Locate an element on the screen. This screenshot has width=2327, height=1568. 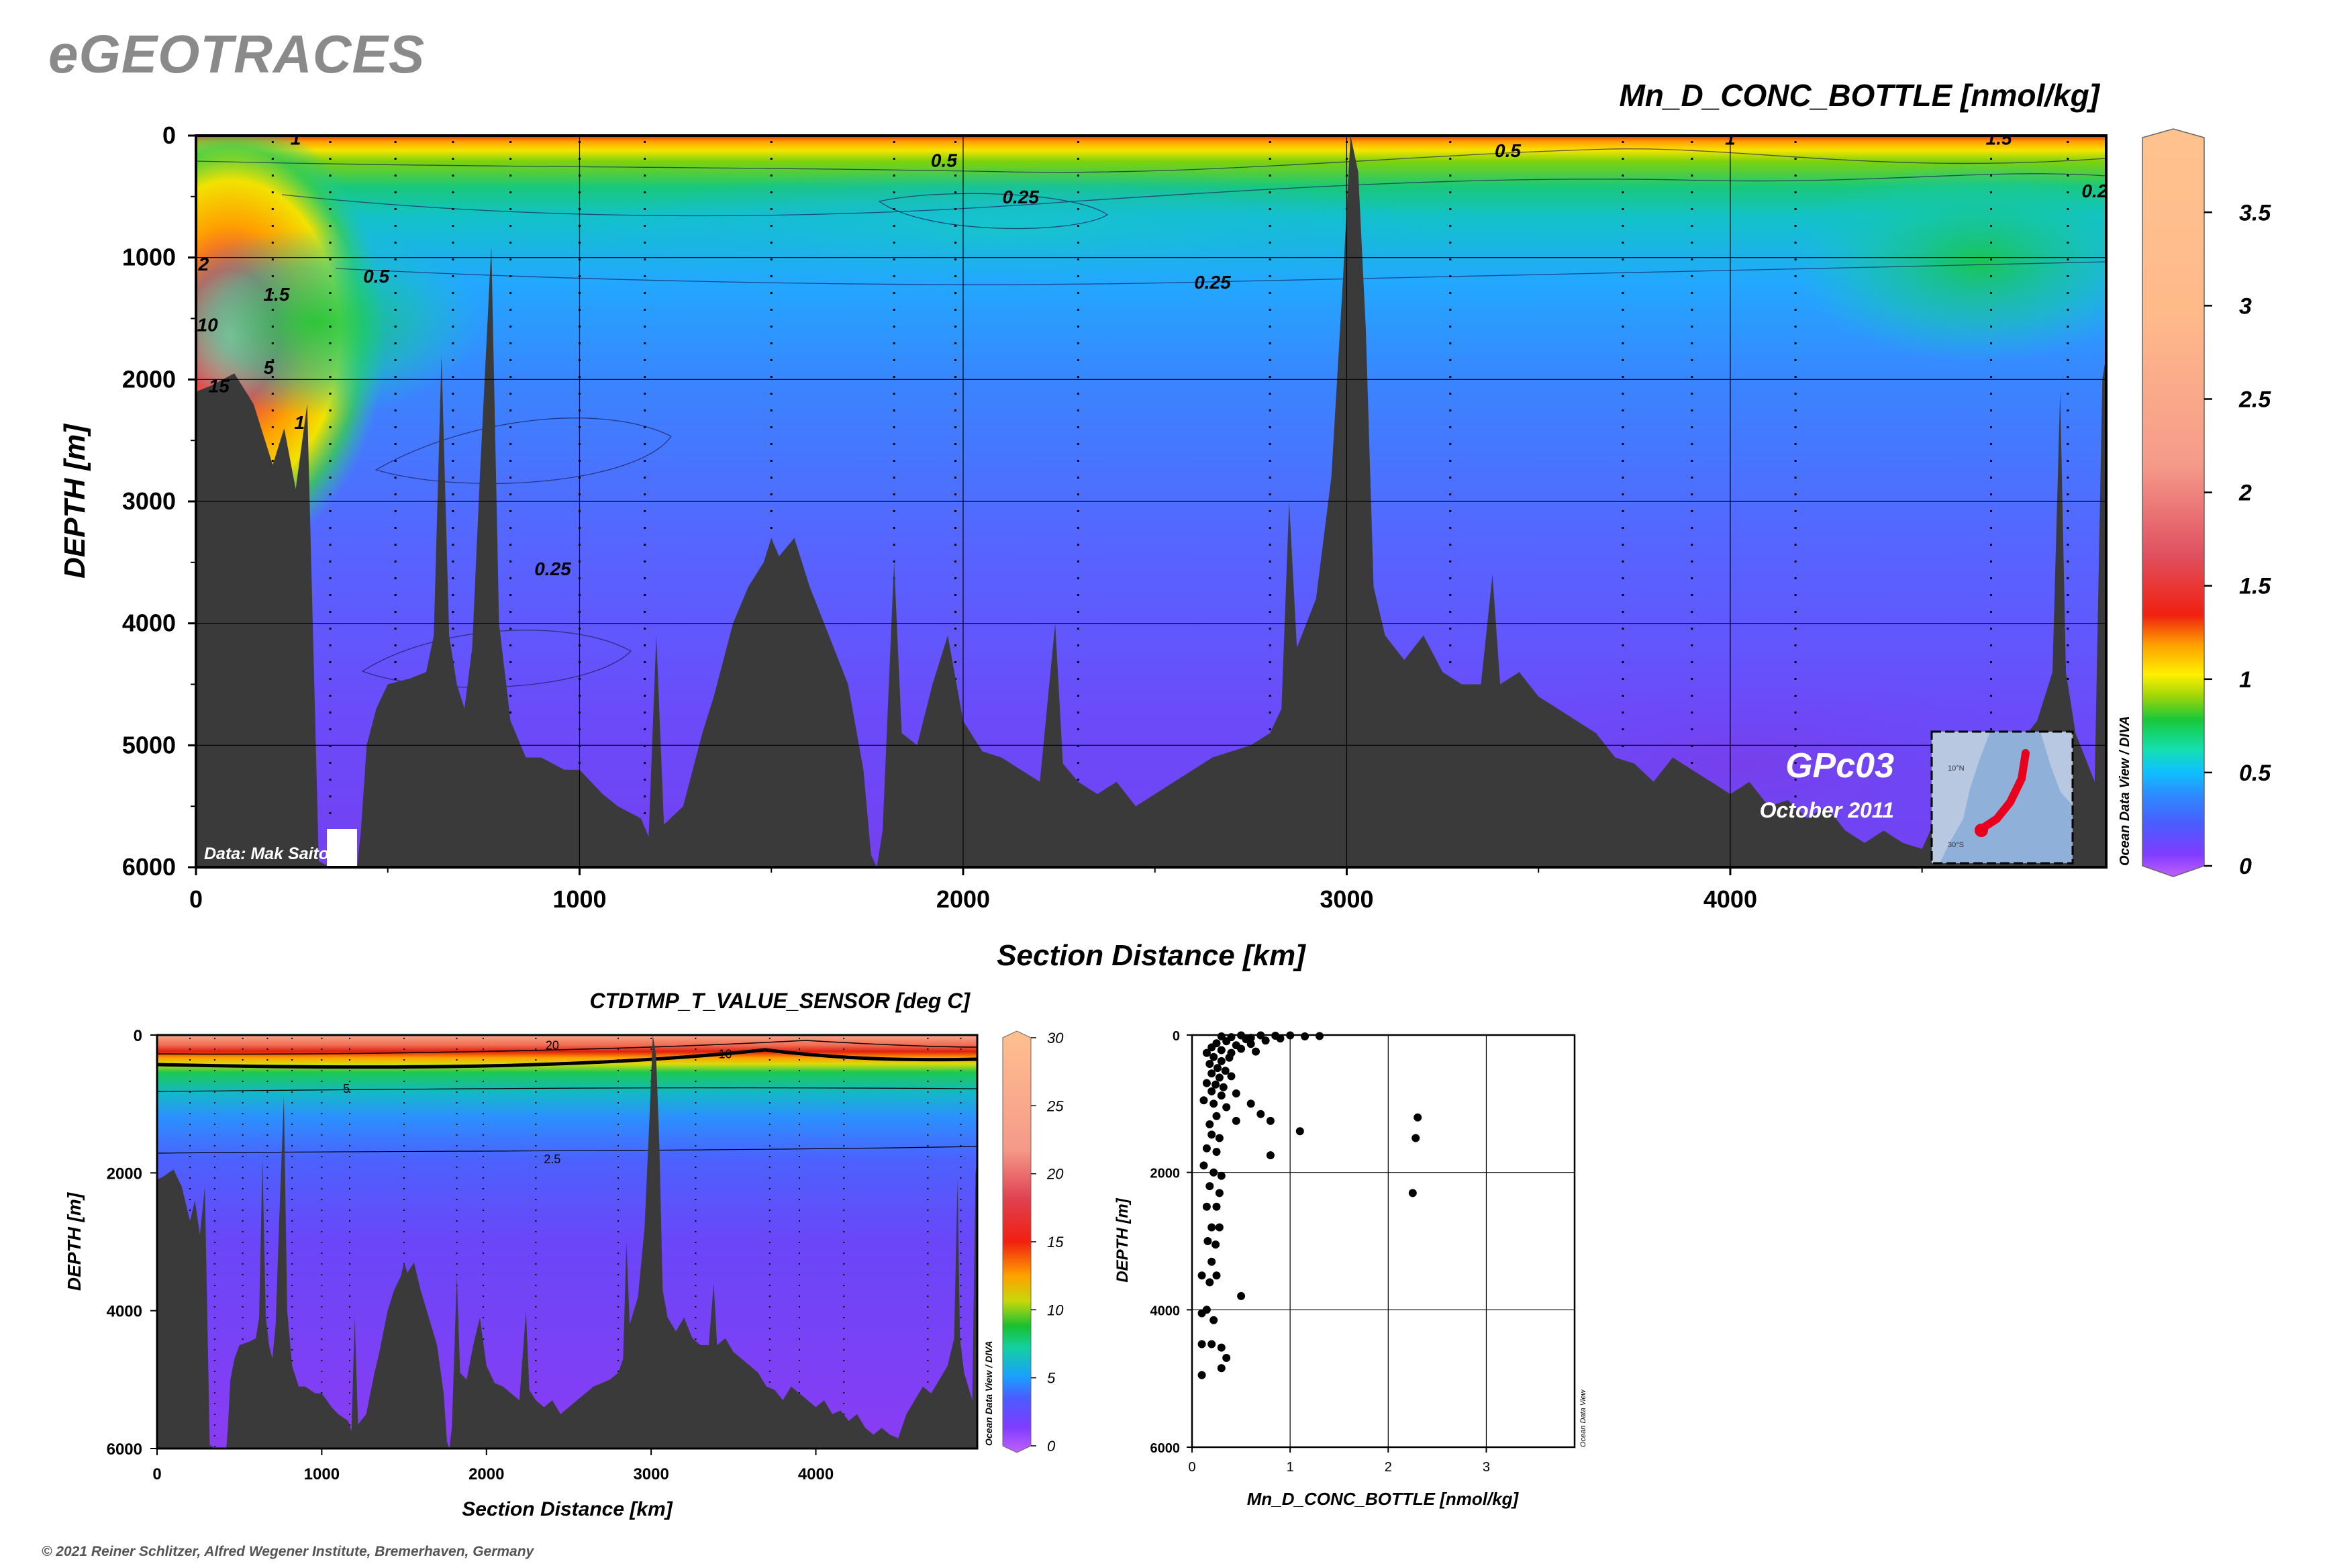
main-colorbar-tick-label: 3.5 is located at coordinates (2255, 213).